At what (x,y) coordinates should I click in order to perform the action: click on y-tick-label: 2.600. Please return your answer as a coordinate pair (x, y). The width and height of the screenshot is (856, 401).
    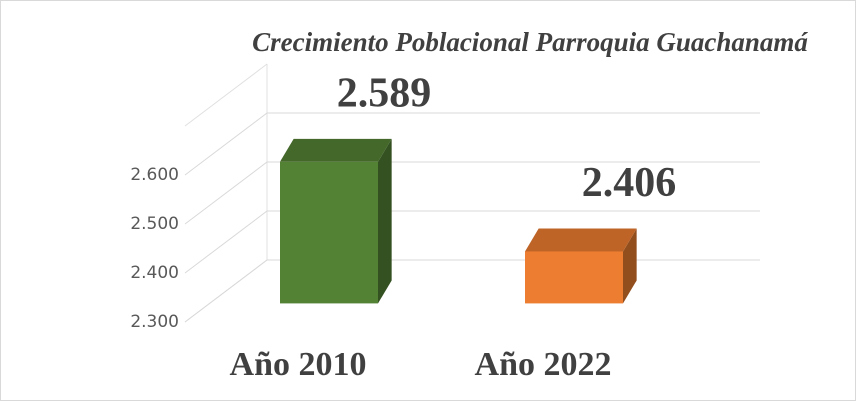
    Looking at the image, I should click on (154, 175).